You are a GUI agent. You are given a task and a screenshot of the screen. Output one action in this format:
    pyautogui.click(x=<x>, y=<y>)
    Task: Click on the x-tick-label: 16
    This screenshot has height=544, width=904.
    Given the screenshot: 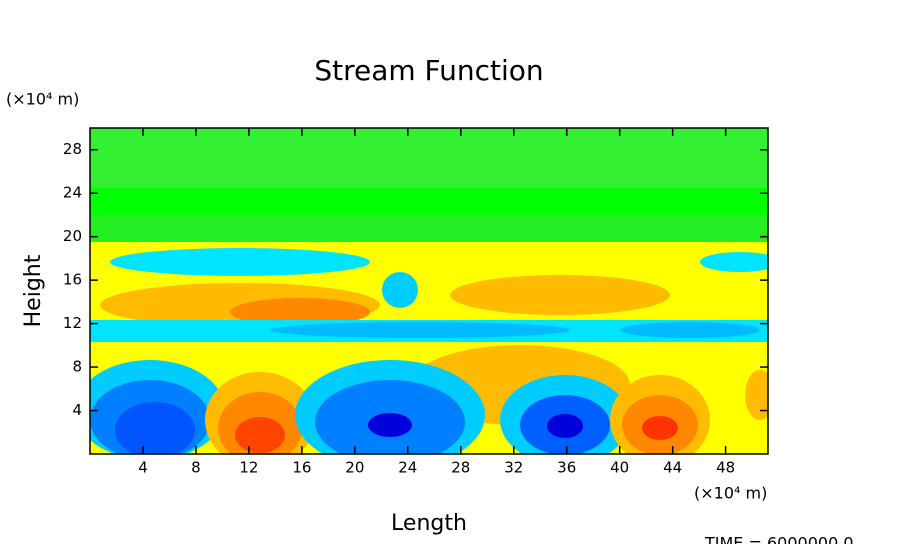 What is the action you would take?
    pyautogui.click(x=301, y=468)
    